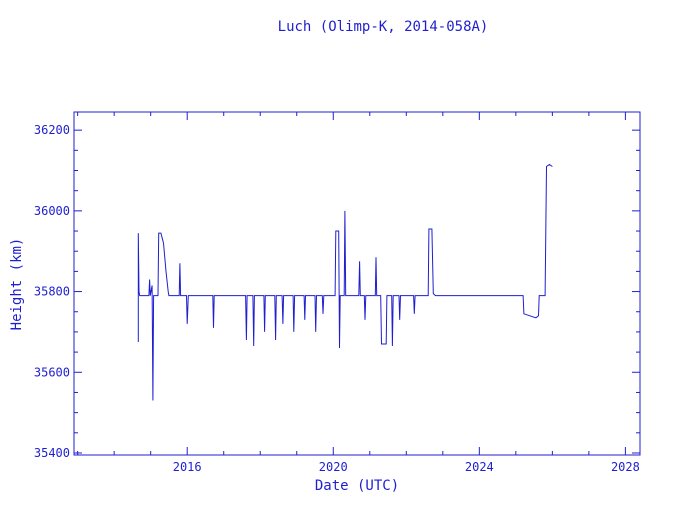 The image size is (680, 514). I want to click on chart-title: Luch (Olimp-K, 2014-058A), so click(383, 27).